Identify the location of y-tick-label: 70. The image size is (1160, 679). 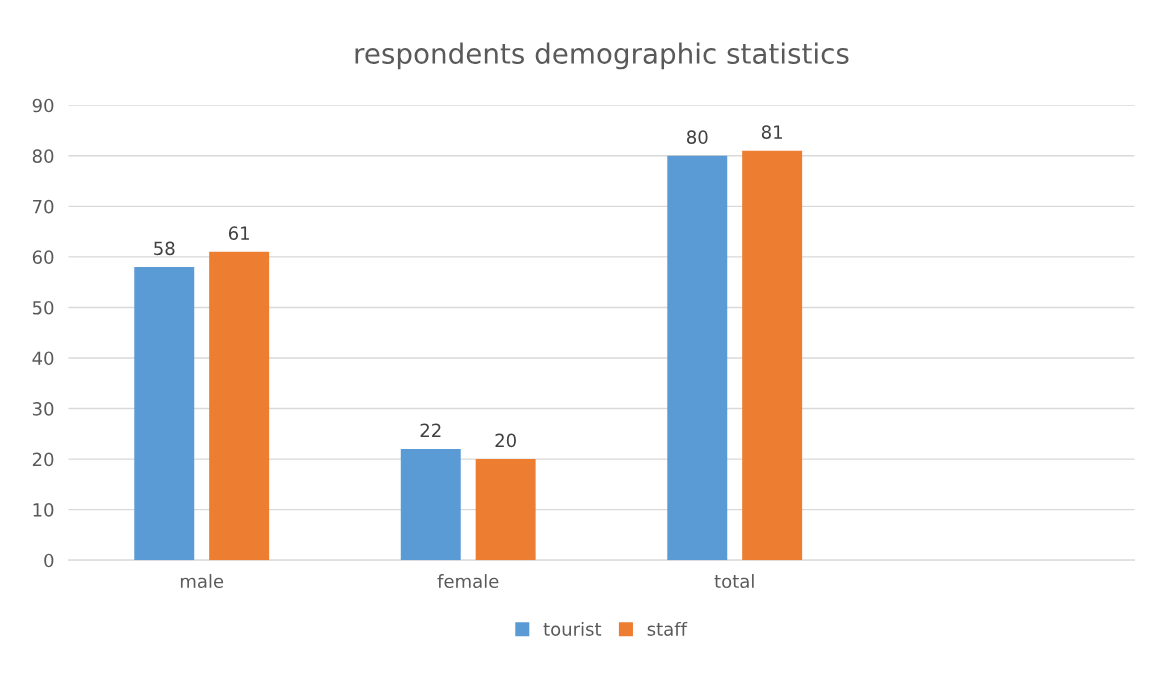
(43, 206).